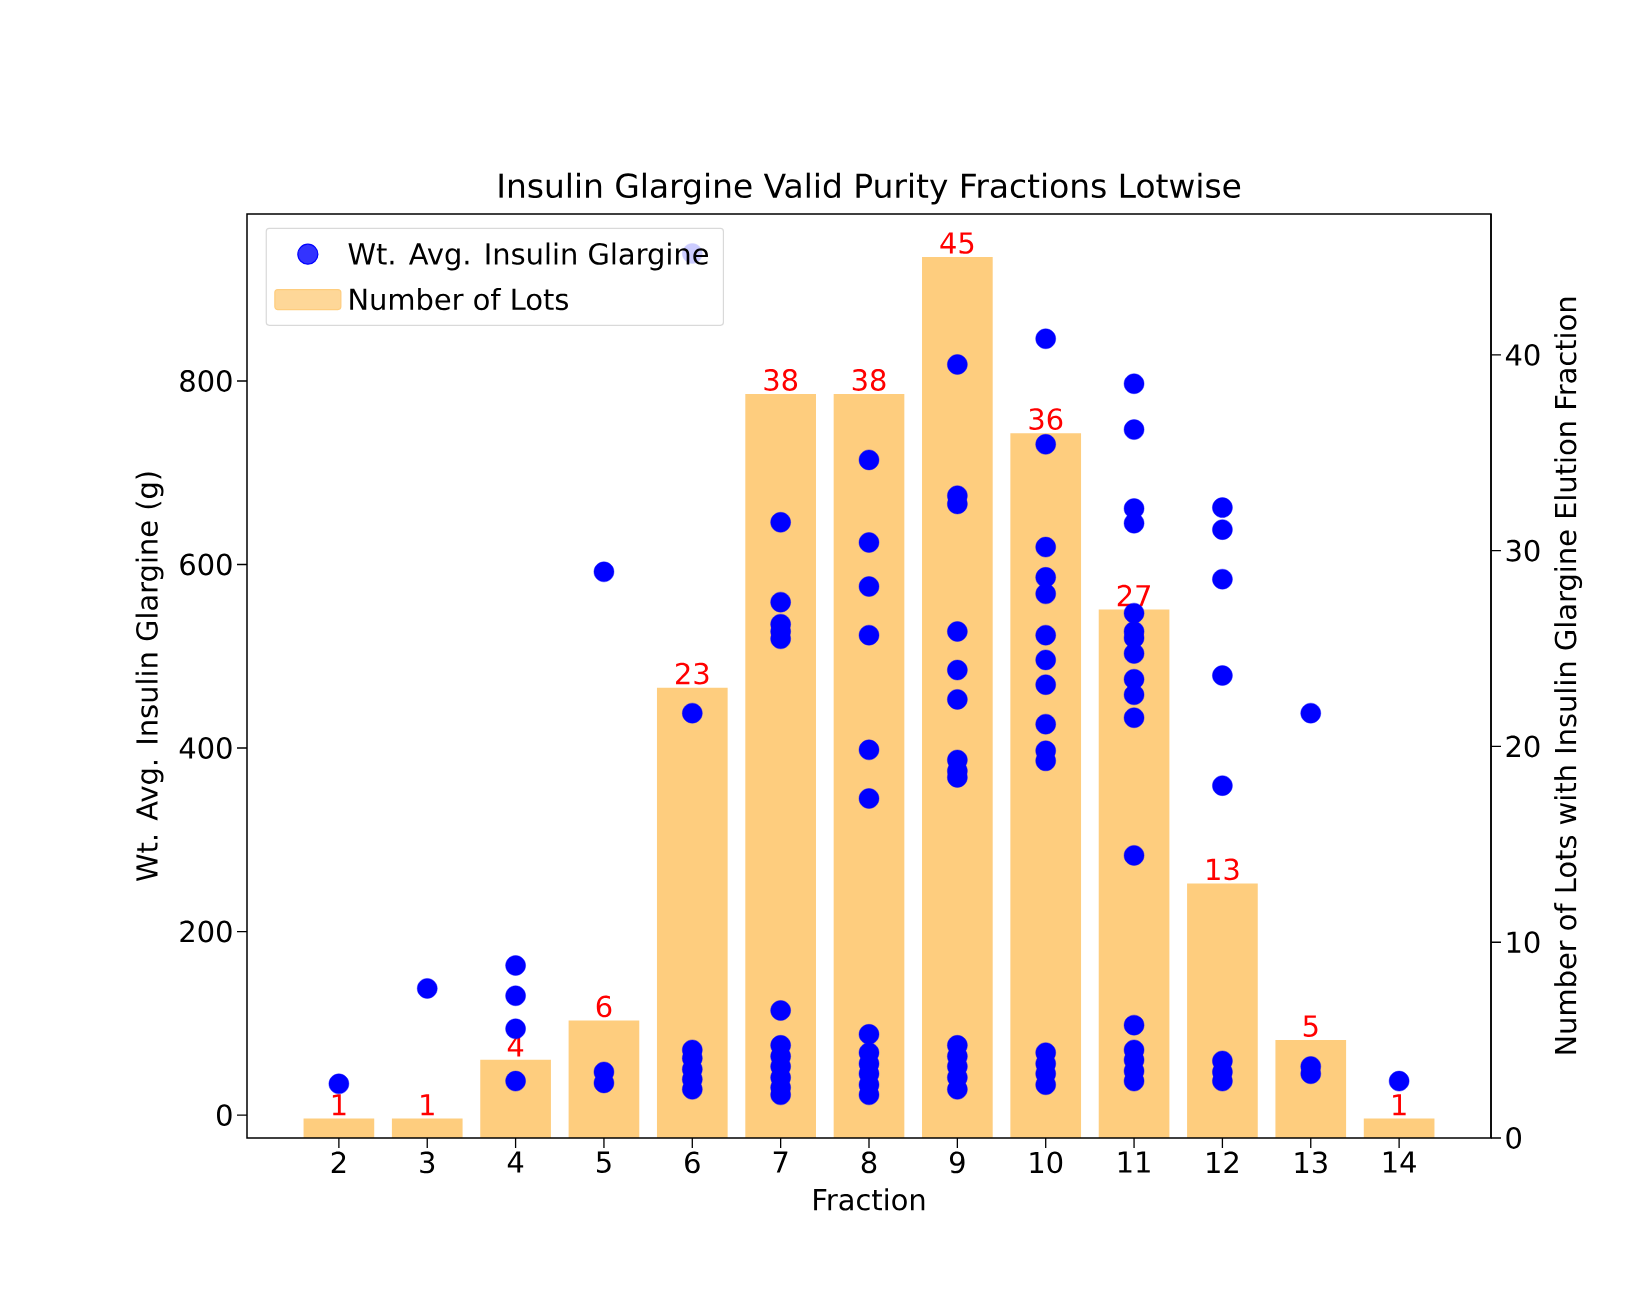 This screenshot has height=1308, width=1650. Describe the element at coordinates (957, 243) in the screenshot. I see `data-label: 45` at that location.